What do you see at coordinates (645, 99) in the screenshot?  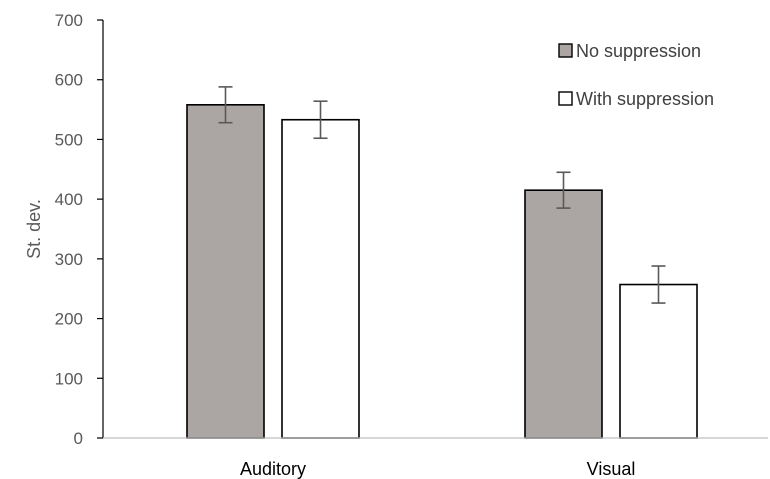 I see `legend-label: With suppression` at bounding box center [645, 99].